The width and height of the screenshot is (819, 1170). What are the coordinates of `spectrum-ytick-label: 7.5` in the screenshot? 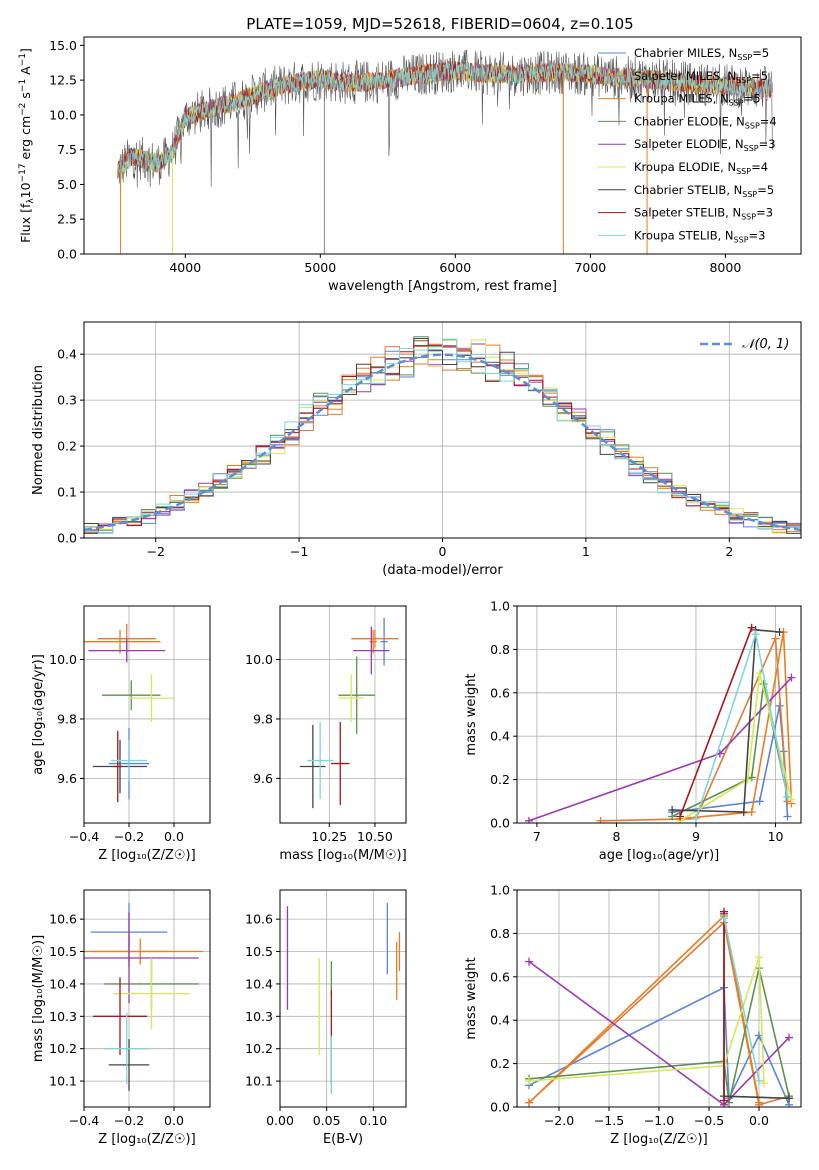 It's located at (67, 149).